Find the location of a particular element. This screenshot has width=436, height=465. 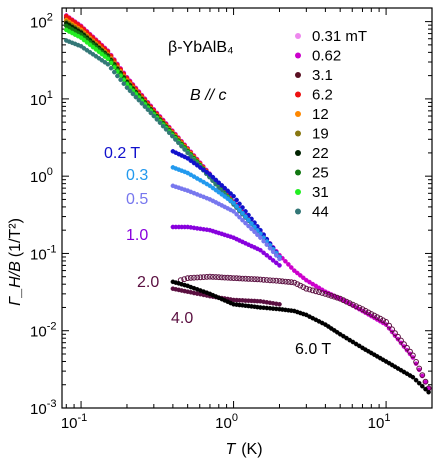

y-tick-label: 10² is located at coordinates (41, 22).